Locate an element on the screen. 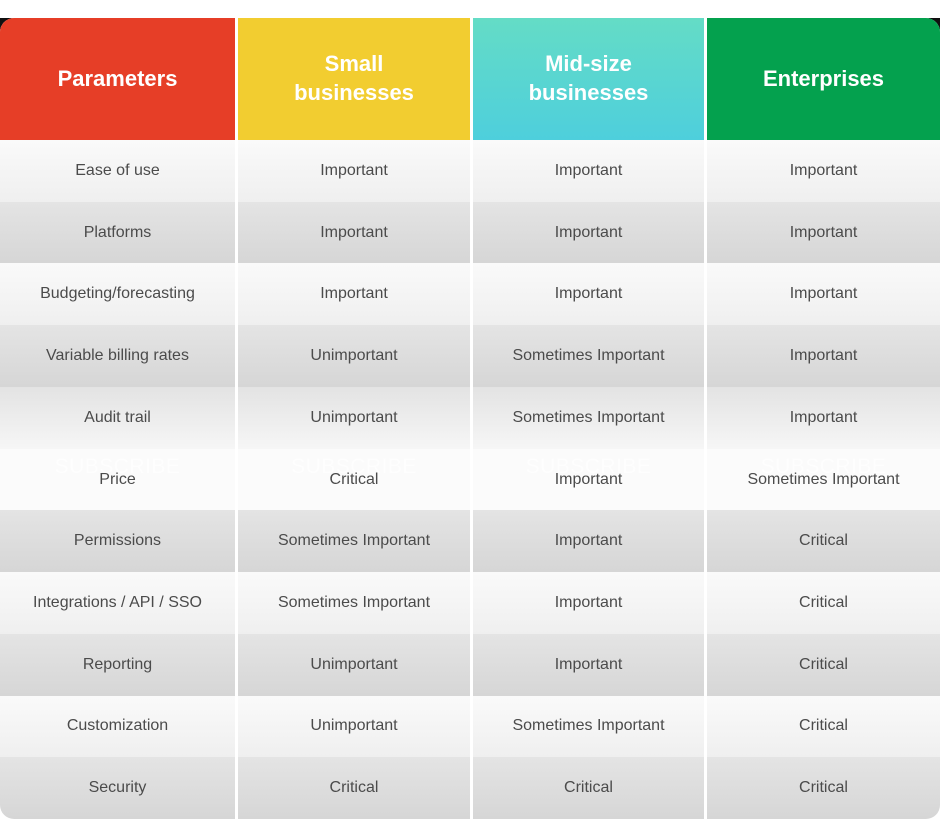 The height and width of the screenshot is (819, 940). cell-text: Reporting is located at coordinates (117, 664).